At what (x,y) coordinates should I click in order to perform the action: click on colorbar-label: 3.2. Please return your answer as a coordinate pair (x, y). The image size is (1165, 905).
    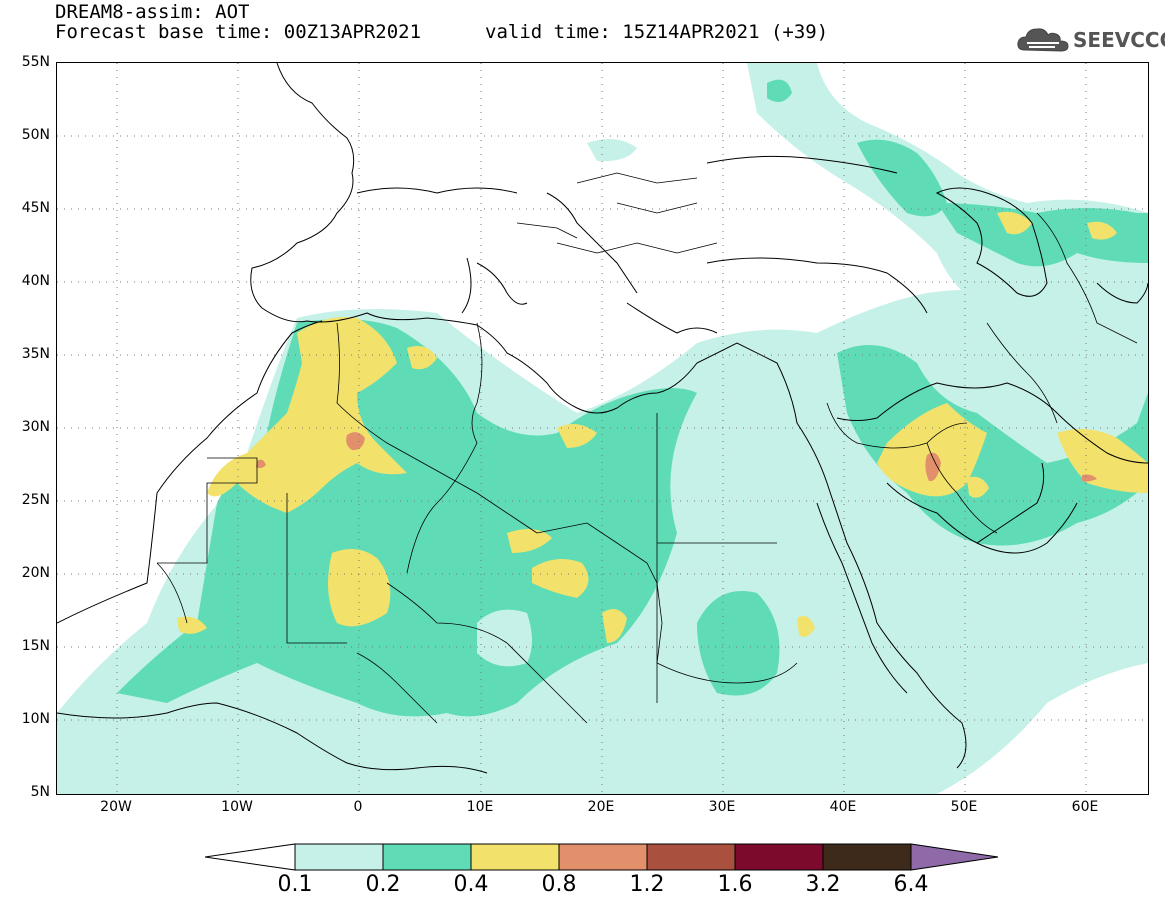
    Looking at the image, I should click on (823, 884).